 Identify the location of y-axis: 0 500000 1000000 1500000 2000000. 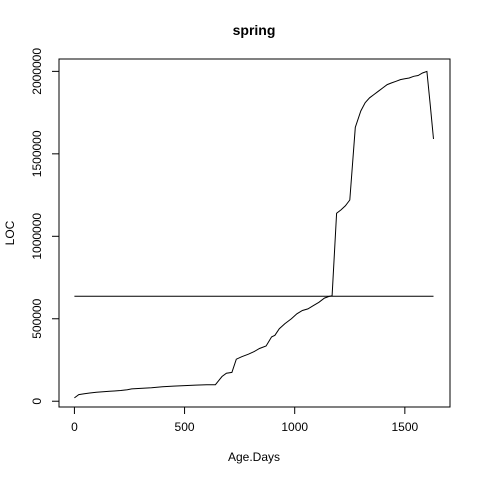
(44, 226).